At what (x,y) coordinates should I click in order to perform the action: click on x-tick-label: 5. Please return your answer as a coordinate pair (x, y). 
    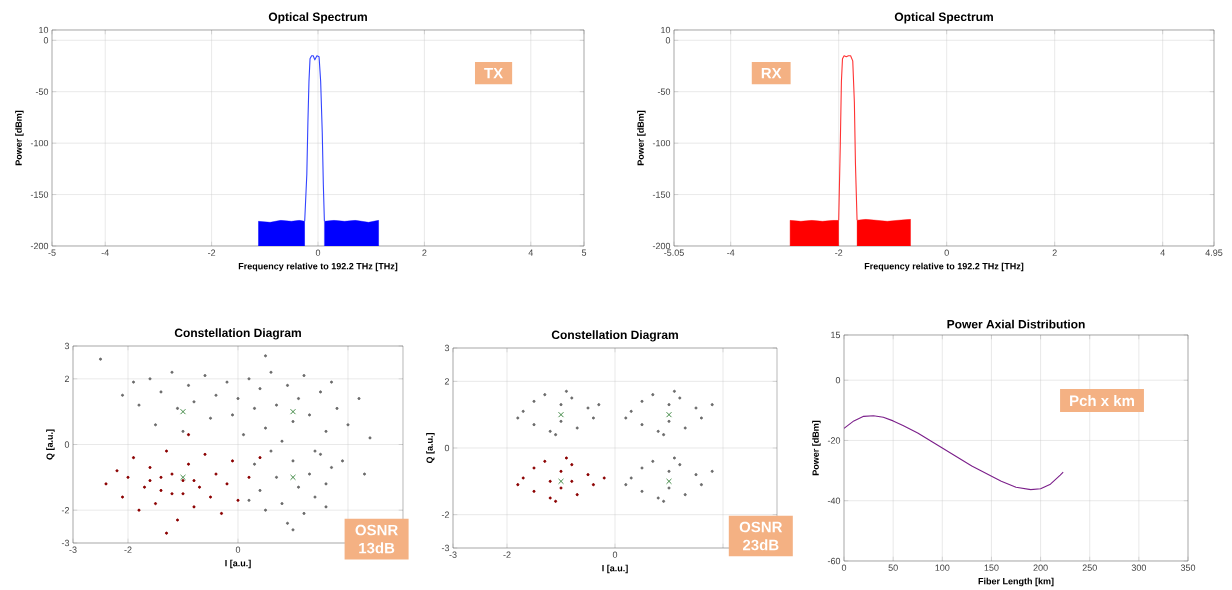
    Looking at the image, I should click on (584, 252).